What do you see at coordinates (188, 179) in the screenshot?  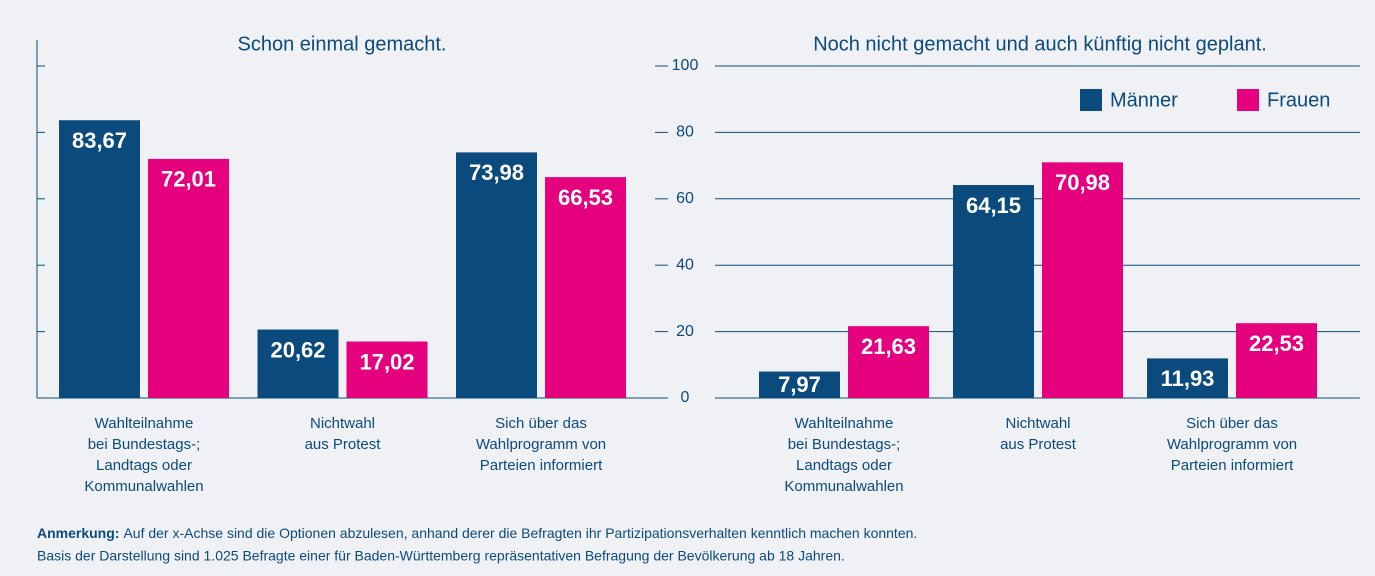 I see `value-label: 72,01` at bounding box center [188, 179].